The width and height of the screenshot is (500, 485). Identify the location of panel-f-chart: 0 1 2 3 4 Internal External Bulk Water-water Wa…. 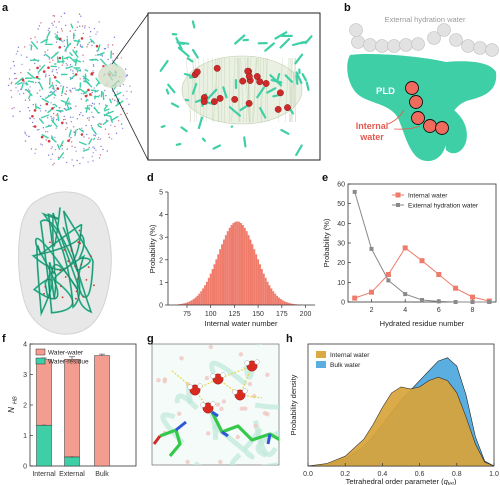
(72, 410).